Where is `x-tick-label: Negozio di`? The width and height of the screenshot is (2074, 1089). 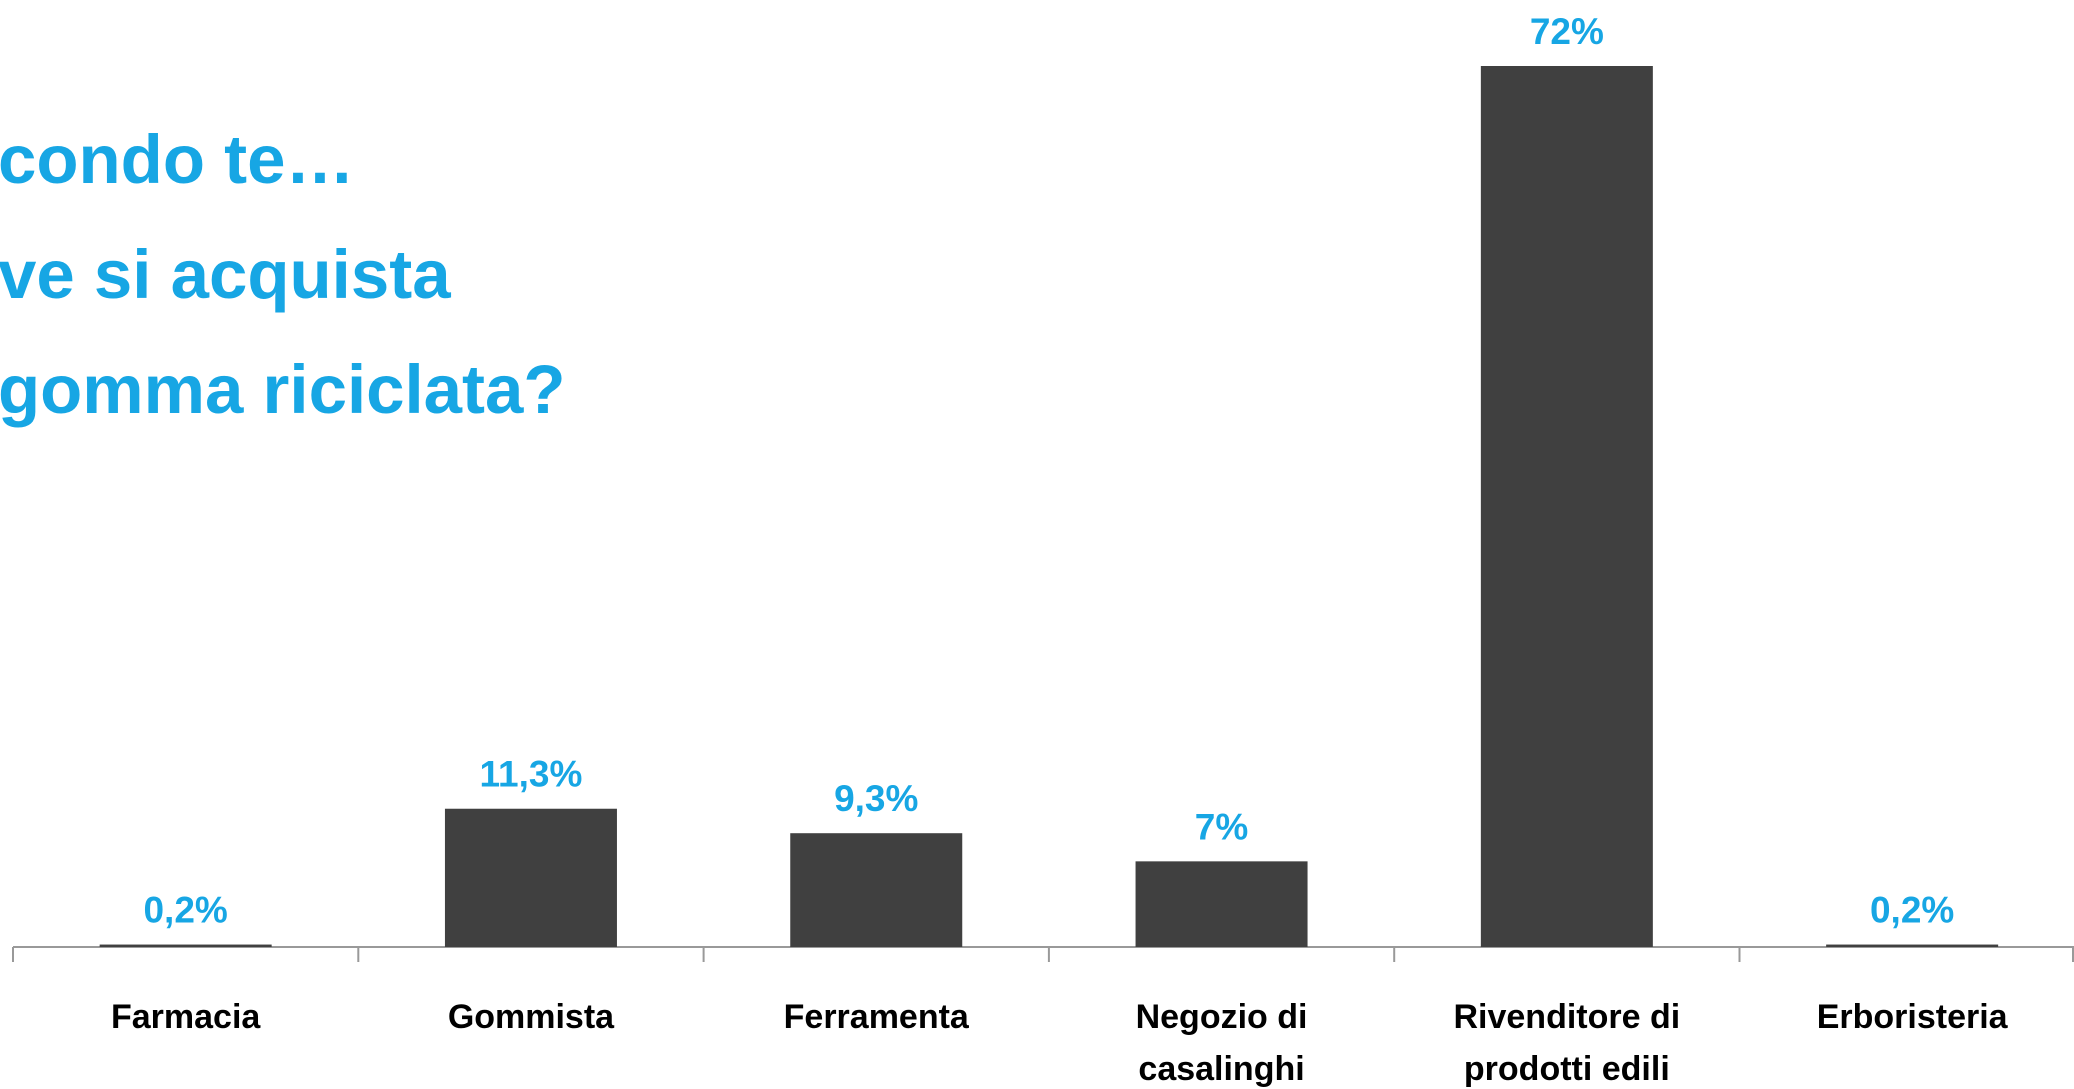 x-tick-label: Negozio di is located at coordinates (1222, 1017).